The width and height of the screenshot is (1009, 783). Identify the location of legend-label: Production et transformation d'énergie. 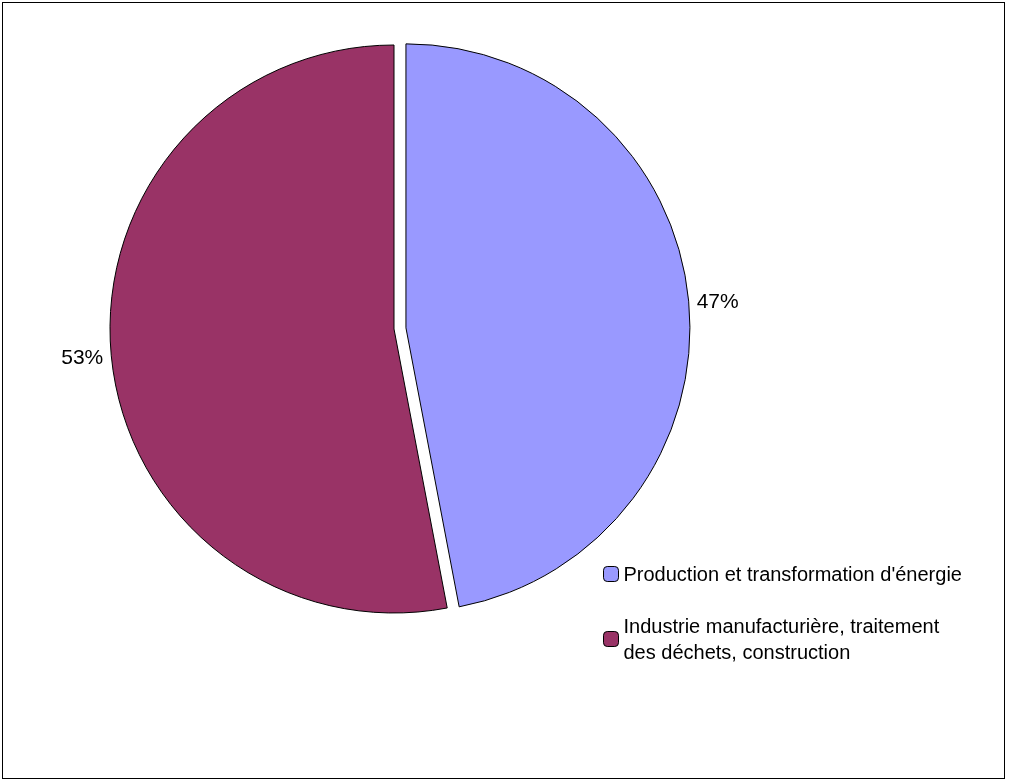
(792, 574).